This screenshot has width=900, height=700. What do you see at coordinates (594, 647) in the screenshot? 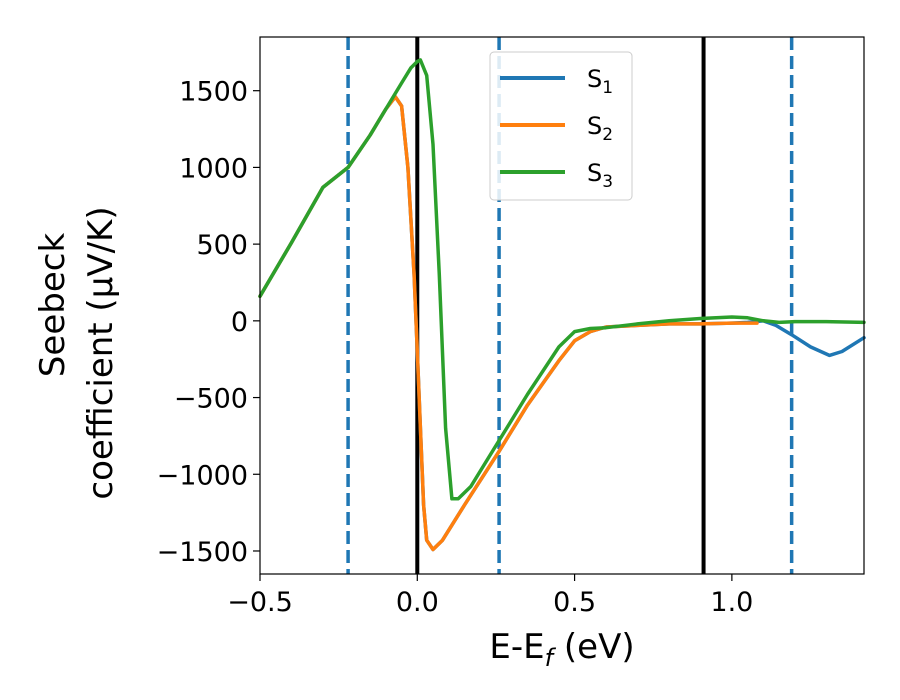
I see `x-axis-label-unit: (eV)` at bounding box center [594, 647].